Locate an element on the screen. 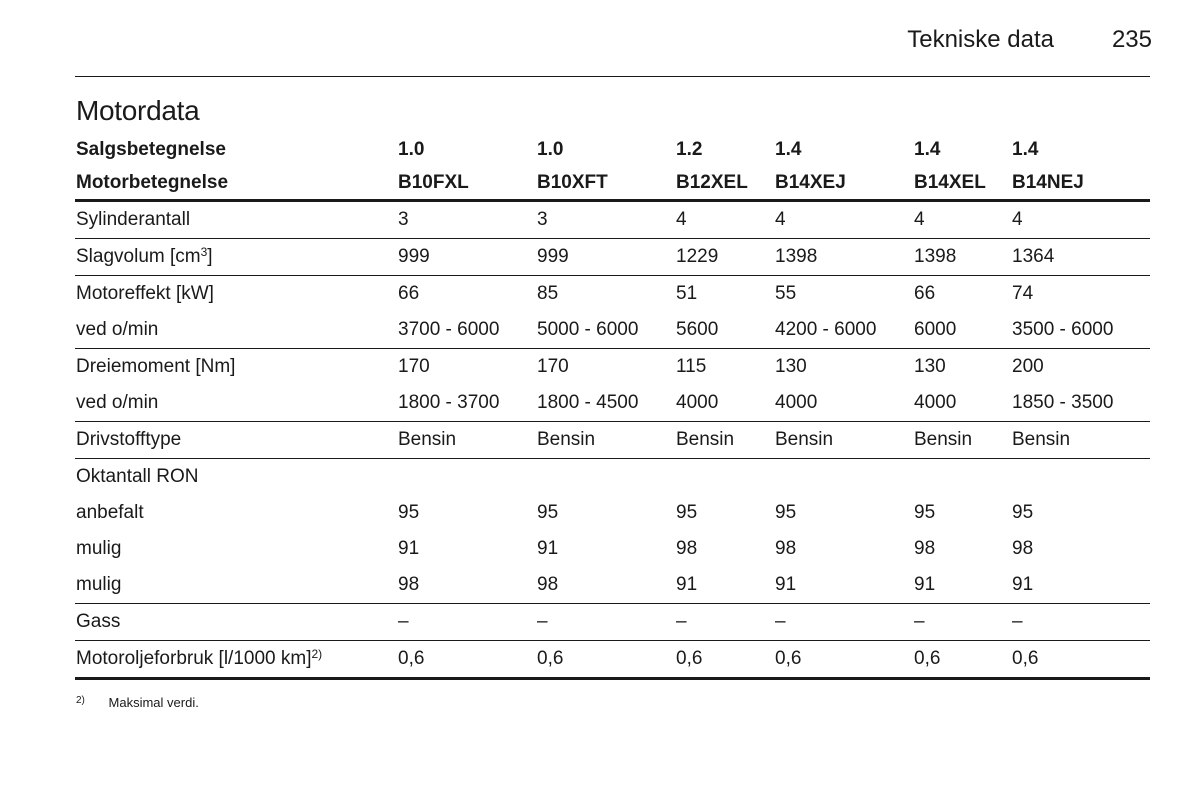 Image resolution: width=1200 pixels, height=802 pixels. superscript: 3 is located at coordinates (204, 252).